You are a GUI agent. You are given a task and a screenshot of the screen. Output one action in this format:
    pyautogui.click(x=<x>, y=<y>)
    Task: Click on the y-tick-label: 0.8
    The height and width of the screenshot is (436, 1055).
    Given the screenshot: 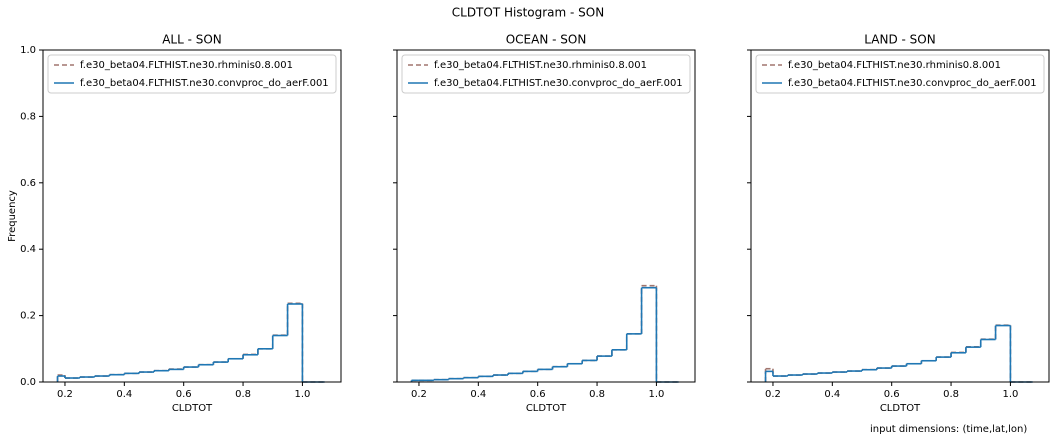 What is the action you would take?
    pyautogui.click(x=28, y=116)
    